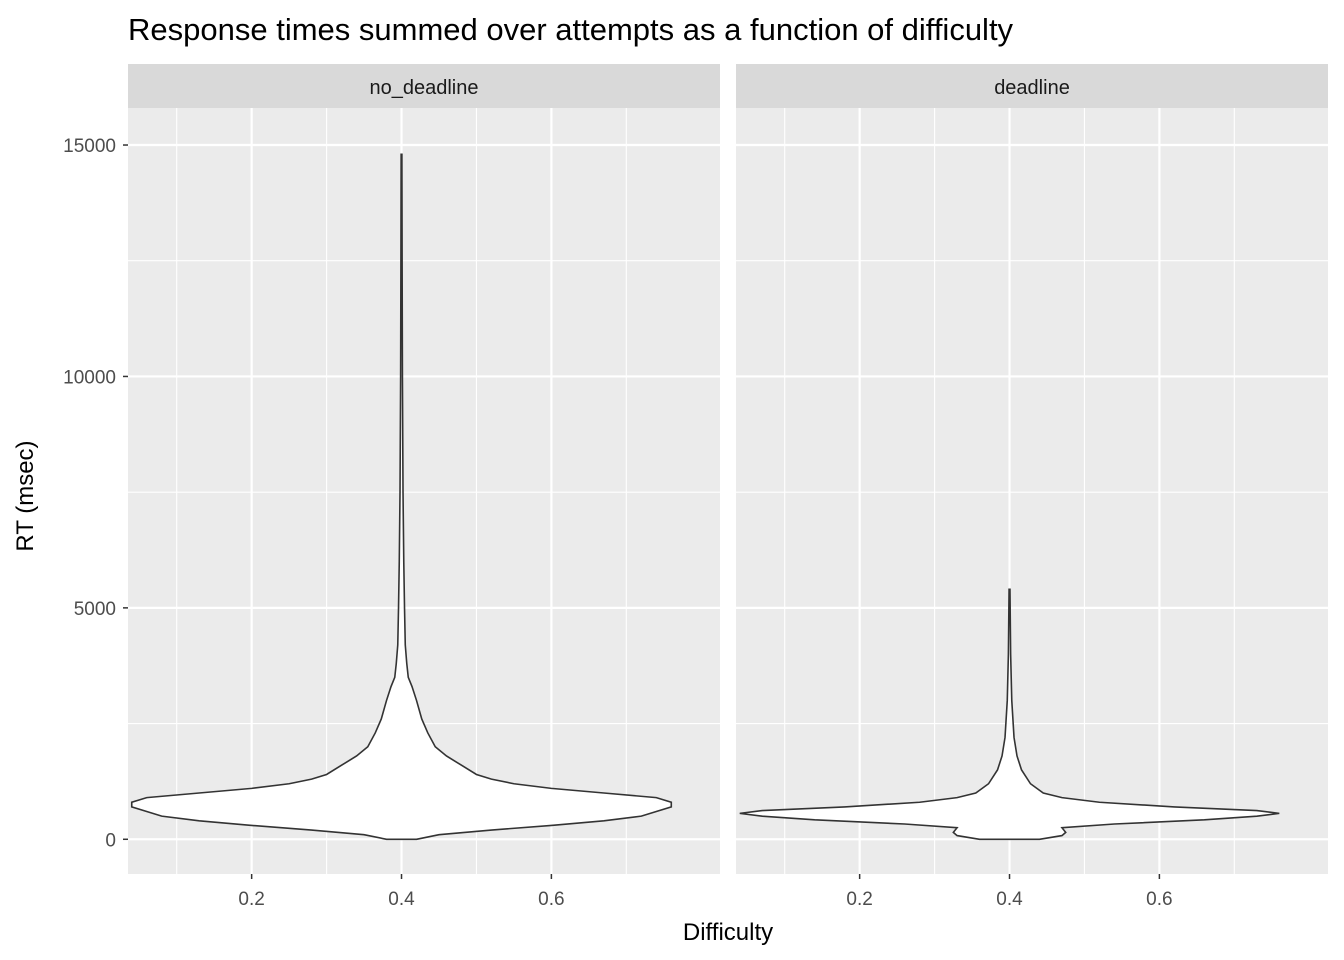  What do you see at coordinates (95, 609) in the screenshot?
I see `y-tick-label-1: 5000` at bounding box center [95, 609].